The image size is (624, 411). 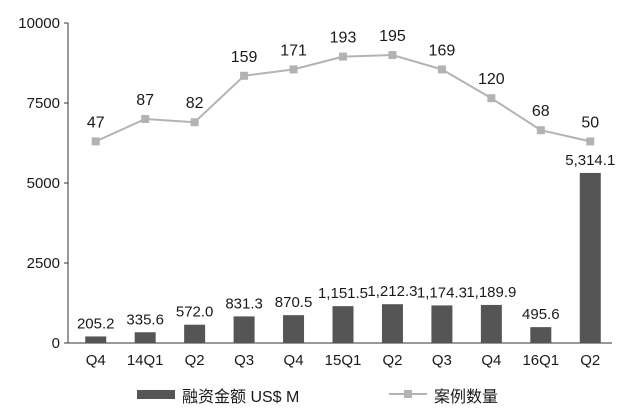 I want to click on line-data-label: 169, so click(x=442, y=50).